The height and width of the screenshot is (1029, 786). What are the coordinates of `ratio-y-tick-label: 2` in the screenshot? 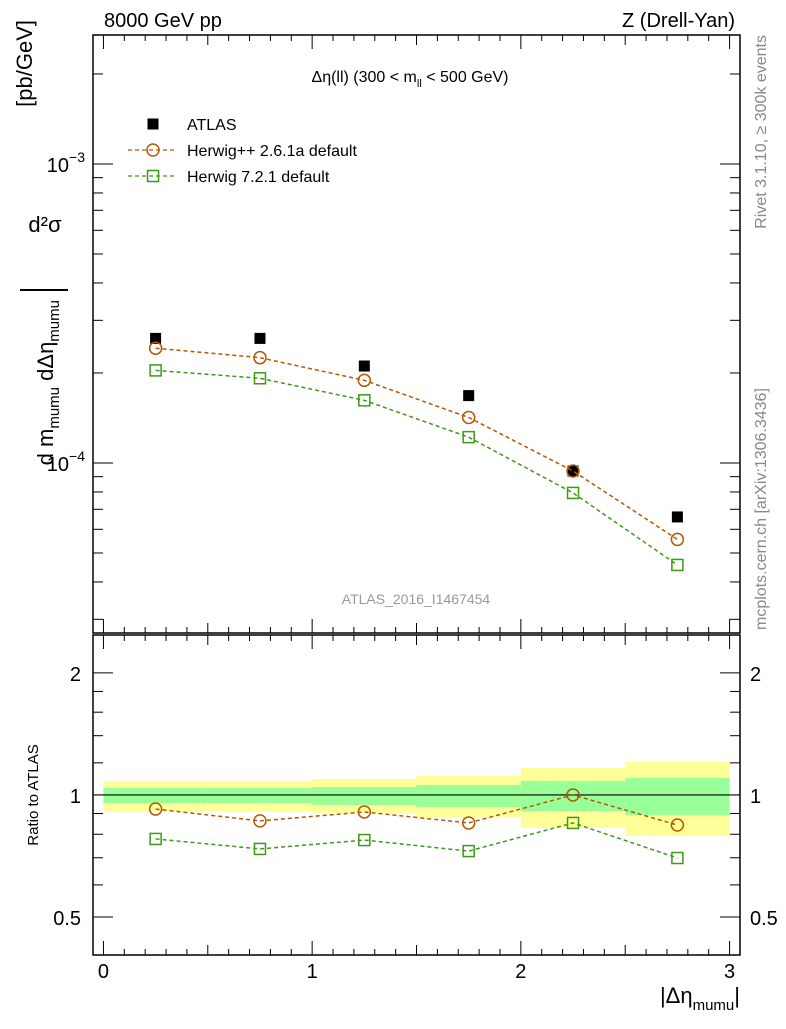 It's located at (75, 675).